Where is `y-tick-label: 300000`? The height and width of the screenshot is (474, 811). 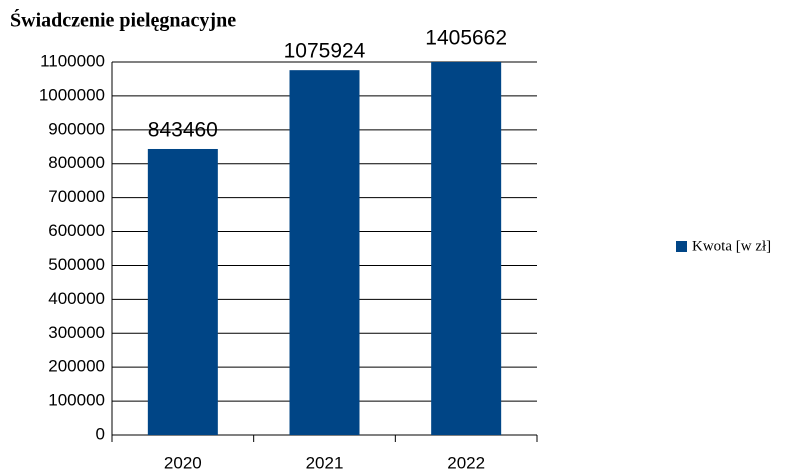
y-tick-label: 300000 is located at coordinates (76, 332).